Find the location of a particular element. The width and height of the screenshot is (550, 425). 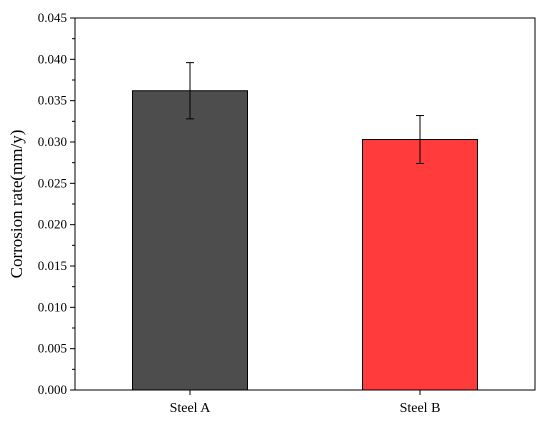

x-axis: Steel A Steel B is located at coordinates (305, 403).